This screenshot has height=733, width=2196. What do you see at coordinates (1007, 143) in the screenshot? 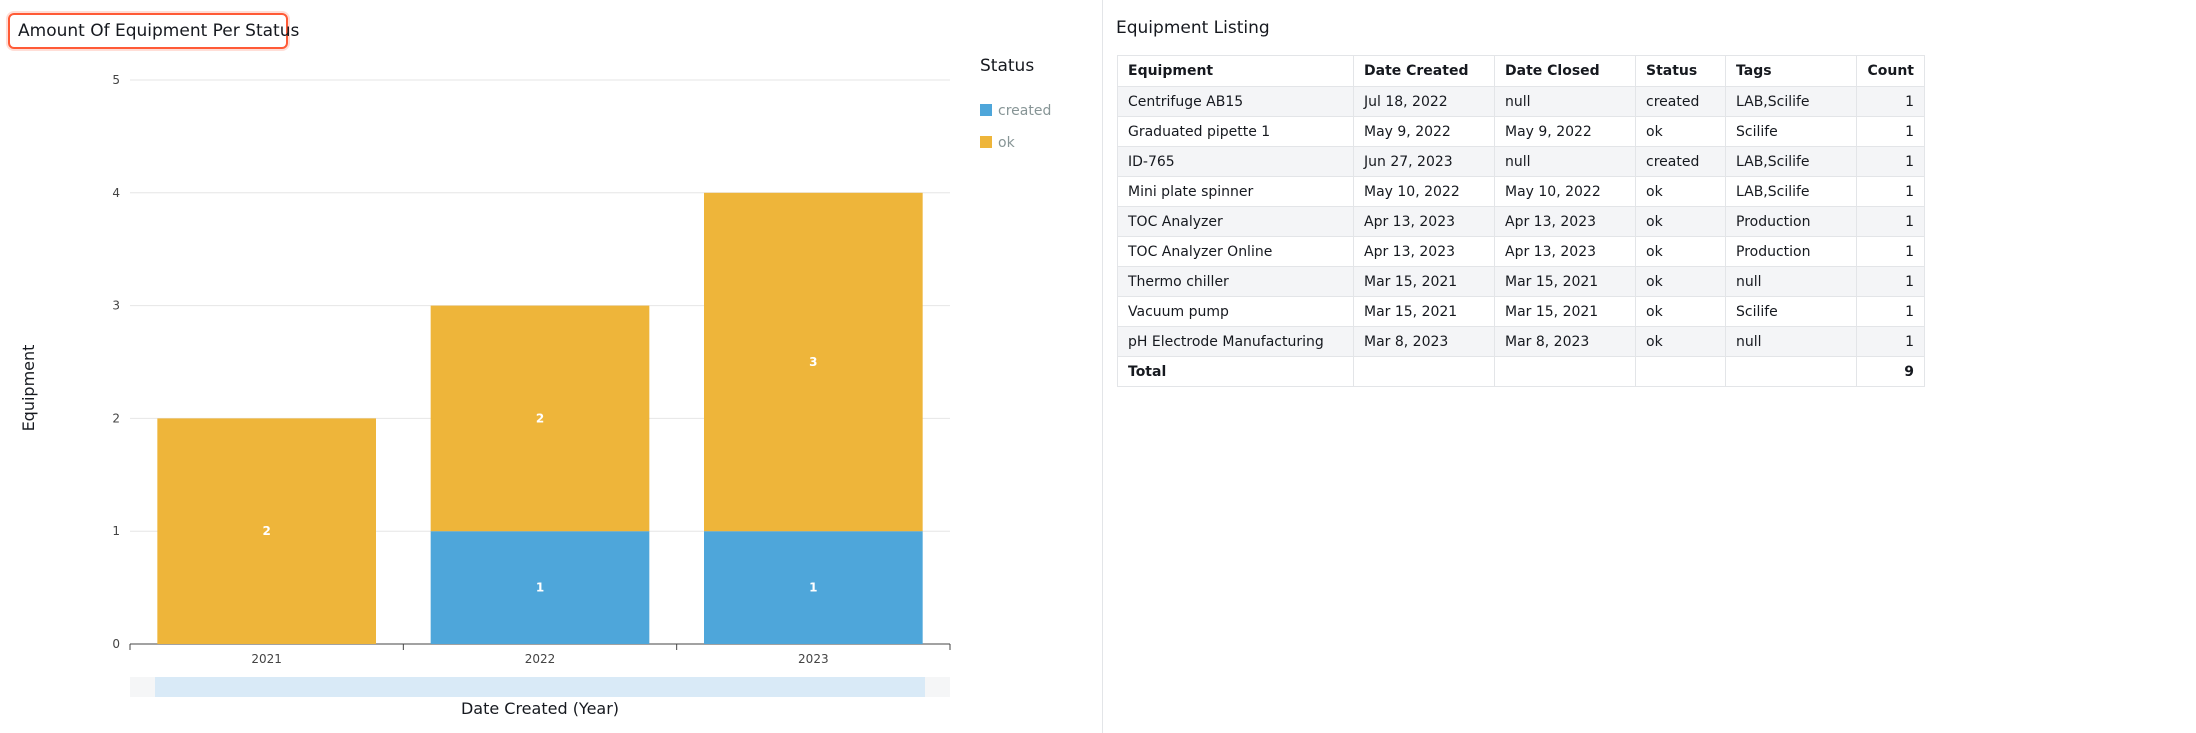
I see `legend-item-ok: ok` at bounding box center [1007, 143].